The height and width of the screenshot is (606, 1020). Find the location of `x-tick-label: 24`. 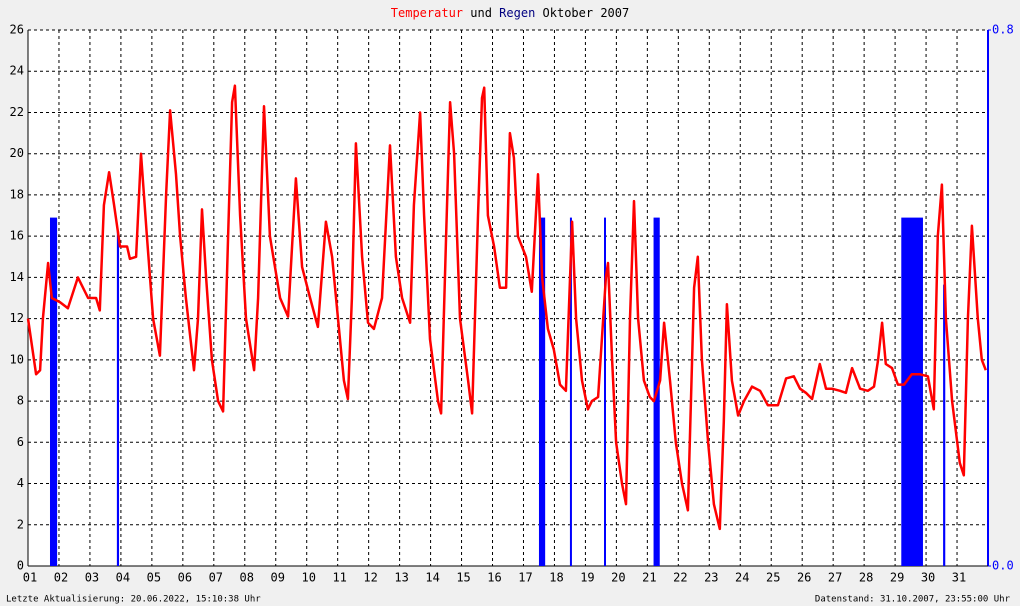

x-tick-label: 24 is located at coordinates (742, 578).